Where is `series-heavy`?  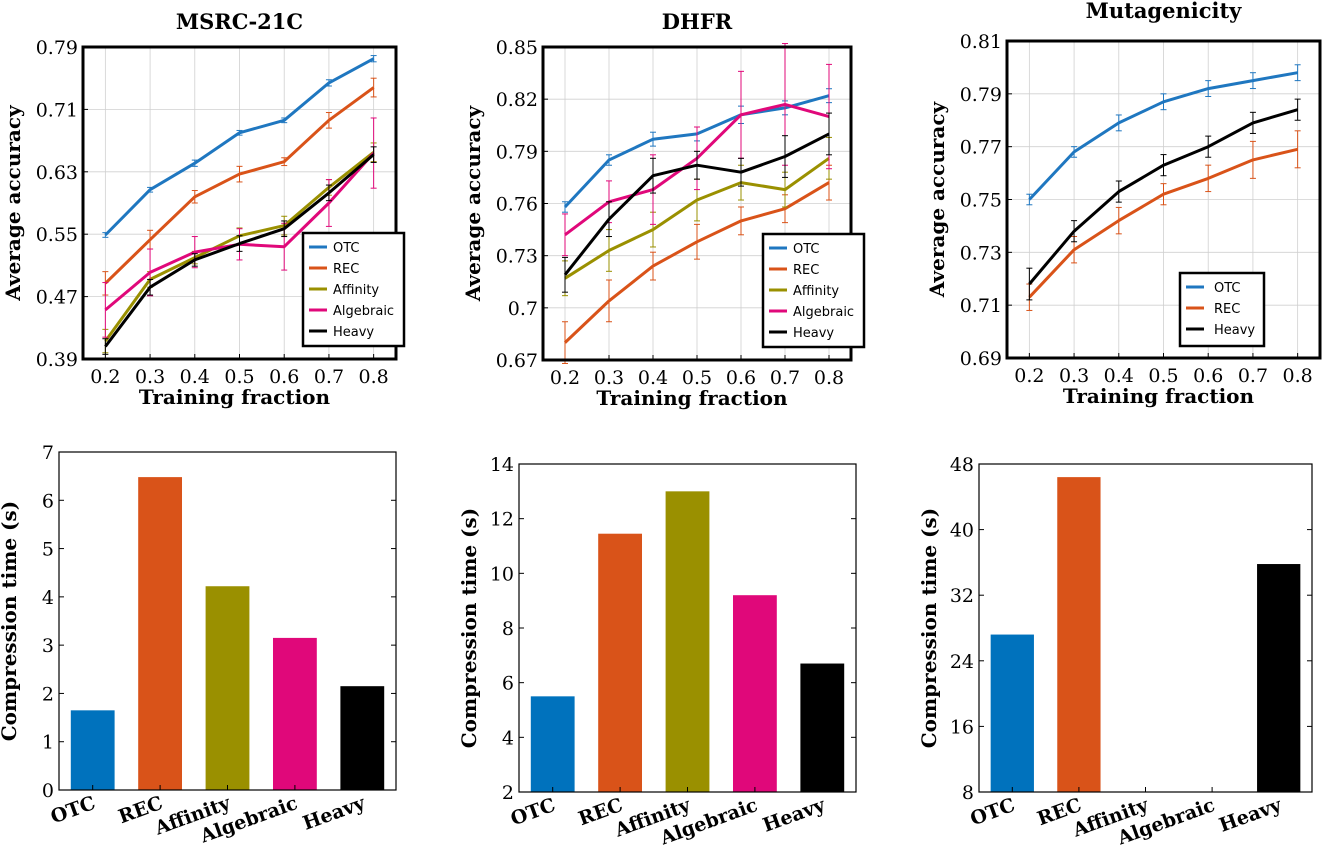
series-heavy is located at coordinates (697, 202).